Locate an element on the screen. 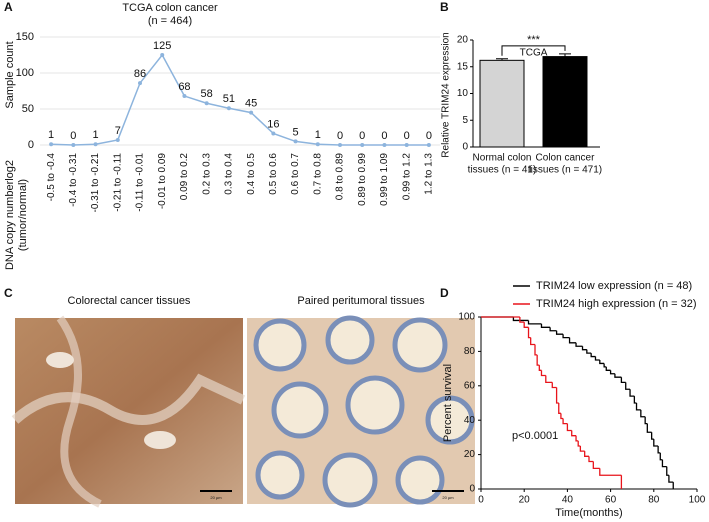  x-tick-label: 0.99 to 1.2 is located at coordinates (406, 177).